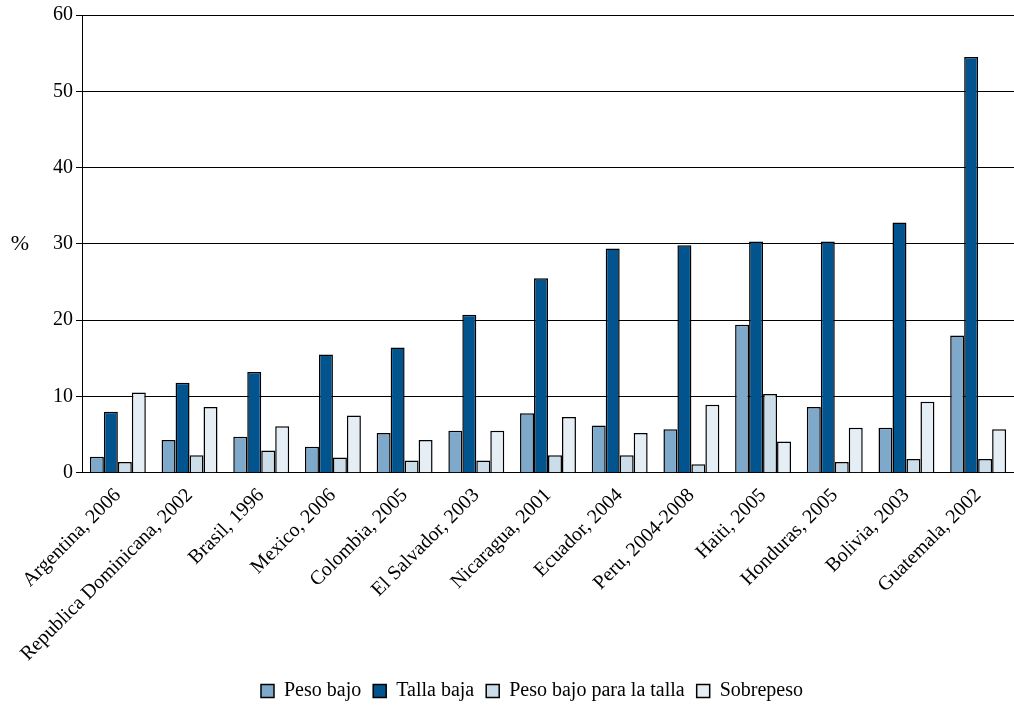 The image size is (1014, 711). What do you see at coordinates (68, 470) in the screenshot?
I see `y-tick-label: 0` at bounding box center [68, 470].